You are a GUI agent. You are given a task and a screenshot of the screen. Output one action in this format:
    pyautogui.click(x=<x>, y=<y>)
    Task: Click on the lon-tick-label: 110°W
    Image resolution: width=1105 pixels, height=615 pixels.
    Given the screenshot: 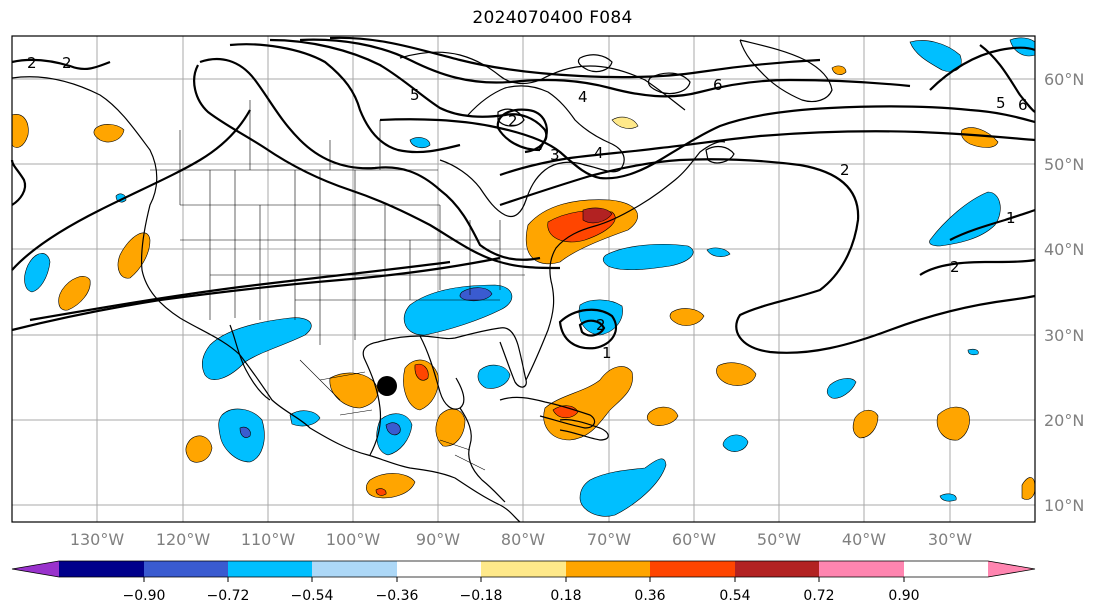 What is the action you would take?
    pyautogui.click(x=268, y=539)
    